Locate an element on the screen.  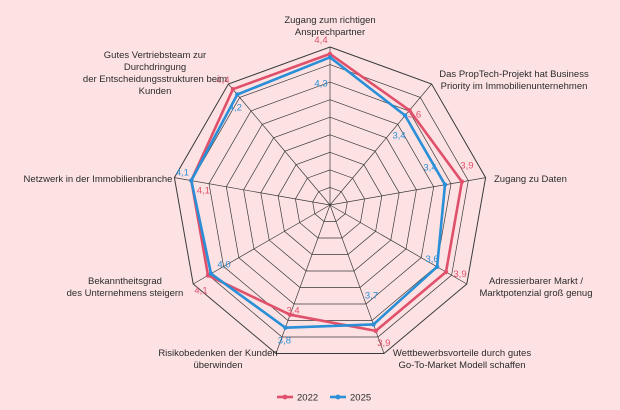
value-label-2022: 3,4 is located at coordinates (292, 311).